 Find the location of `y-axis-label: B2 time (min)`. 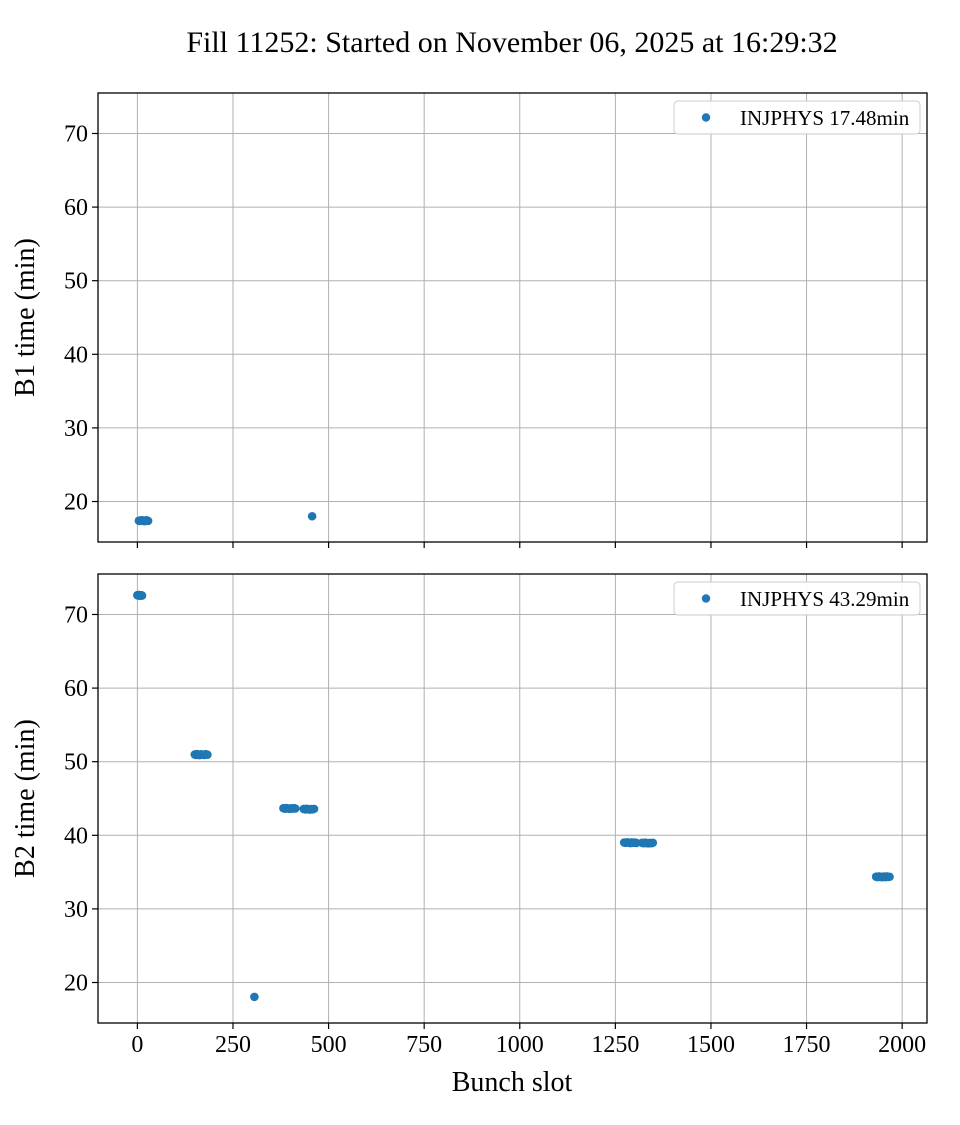

y-axis-label: B2 time (min) is located at coordinates (25, 798).